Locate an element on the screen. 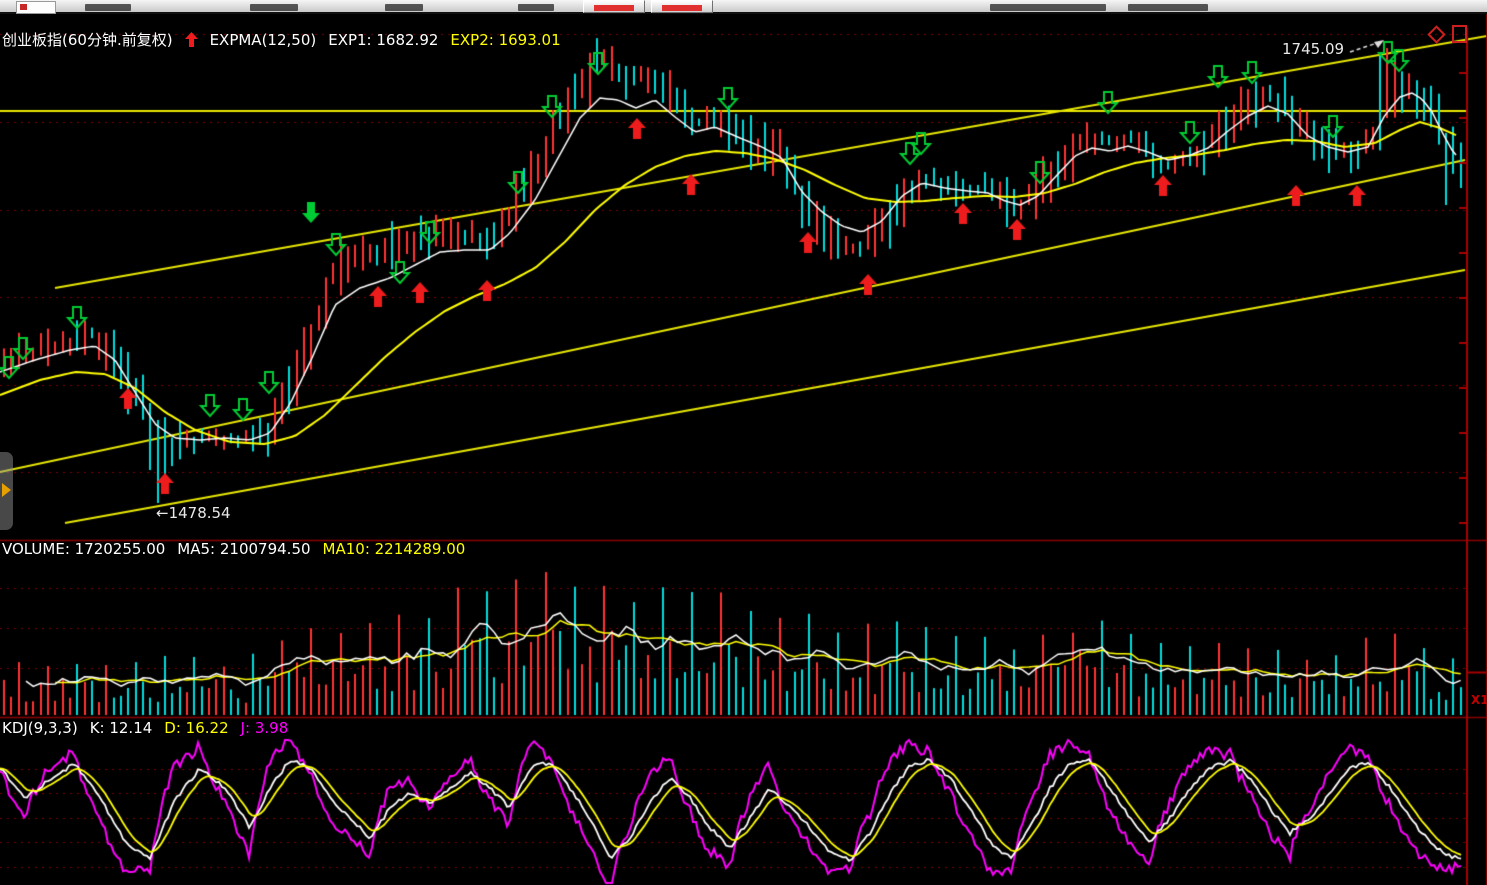 This screenshot has width=1487, height=885. indicator-label: EXPMA(12,50) is located at coordinates (263, 40).